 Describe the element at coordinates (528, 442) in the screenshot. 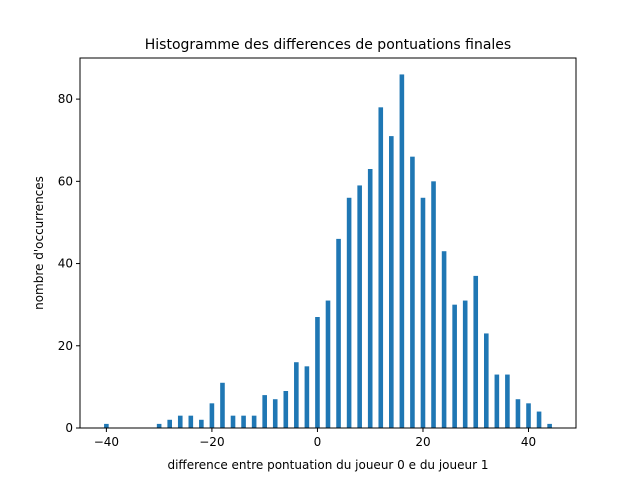

I see `x-tick-label: 40` at that location.